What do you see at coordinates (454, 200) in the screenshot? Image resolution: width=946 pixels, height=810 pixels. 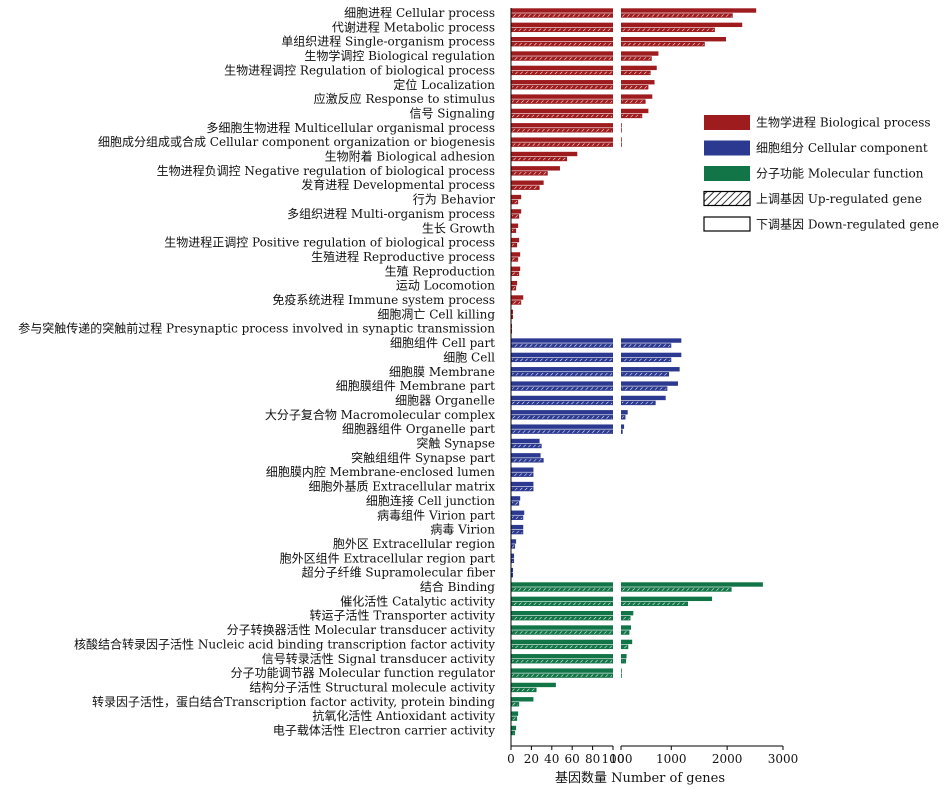 I see `category-label: 行为 Behavior` at bounding box center [454, 200].